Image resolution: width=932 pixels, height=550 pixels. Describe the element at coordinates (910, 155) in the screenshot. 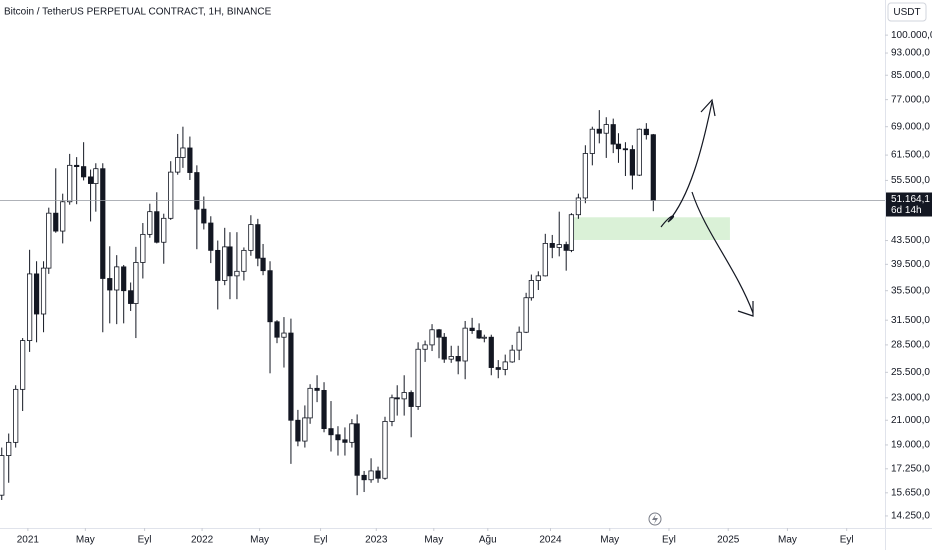

I see `y-tick-label: 61.500,0` at that location.